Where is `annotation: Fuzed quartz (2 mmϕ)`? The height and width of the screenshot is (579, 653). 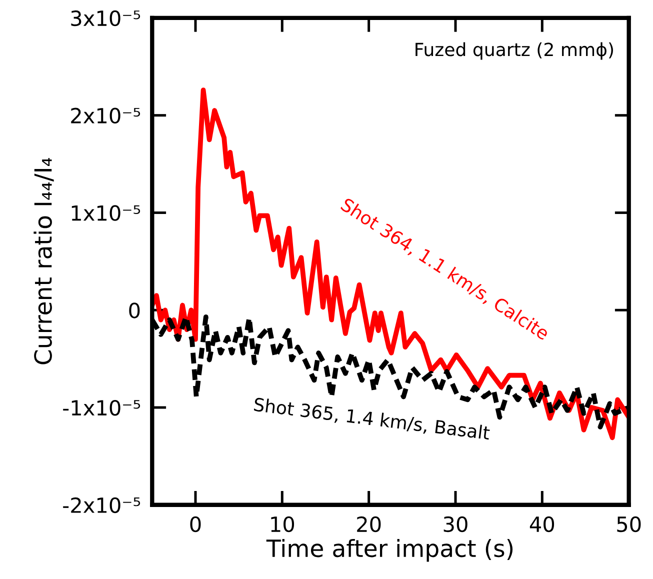 annotation: Fuzed quartz (2 mmϕ) is located at coordinates (514, 51).